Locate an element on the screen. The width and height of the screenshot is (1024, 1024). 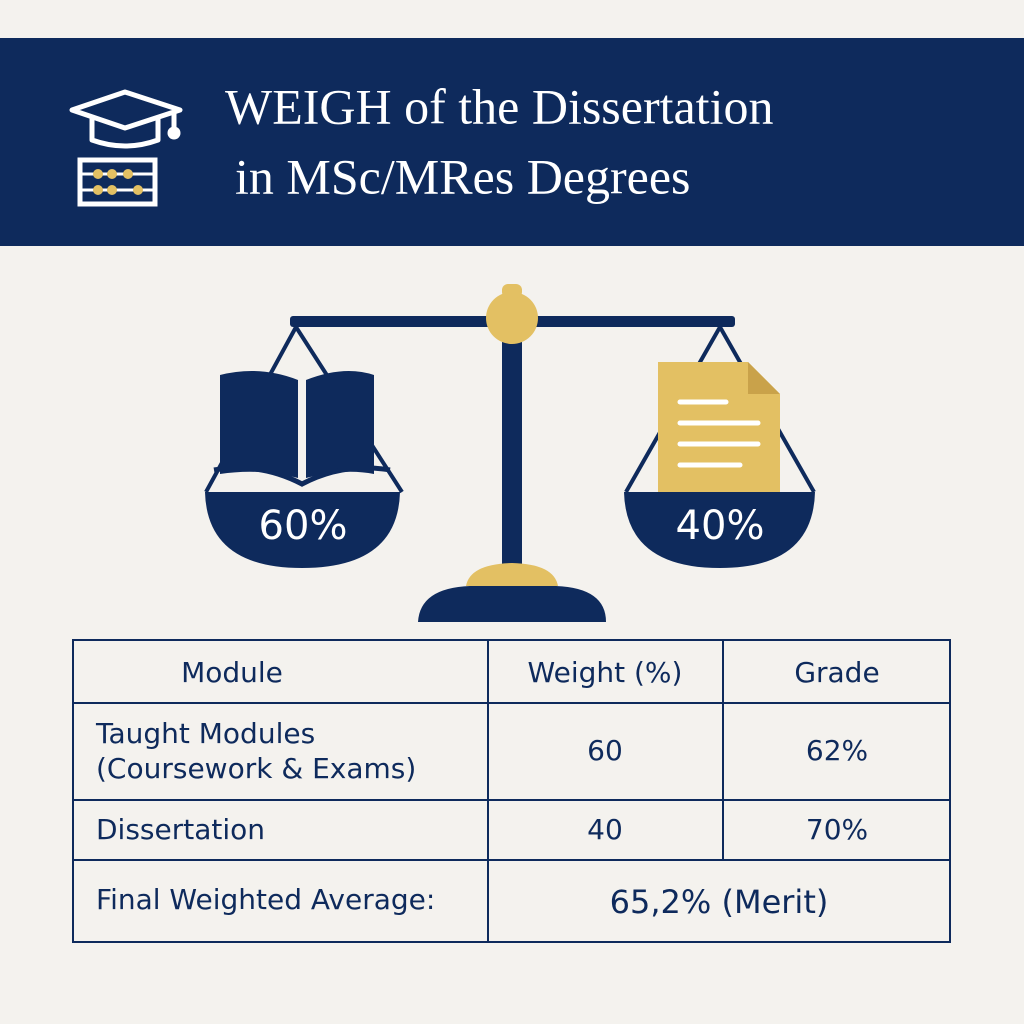
pan-label: 60% is located at coordinates (303, 526).